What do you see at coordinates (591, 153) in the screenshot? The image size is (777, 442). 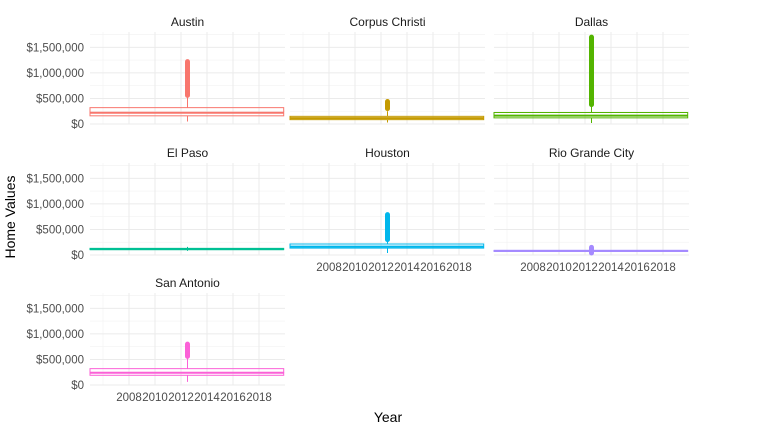 I see `facet-strip-label: Rio Grande City` at bounding box center [591, 153].